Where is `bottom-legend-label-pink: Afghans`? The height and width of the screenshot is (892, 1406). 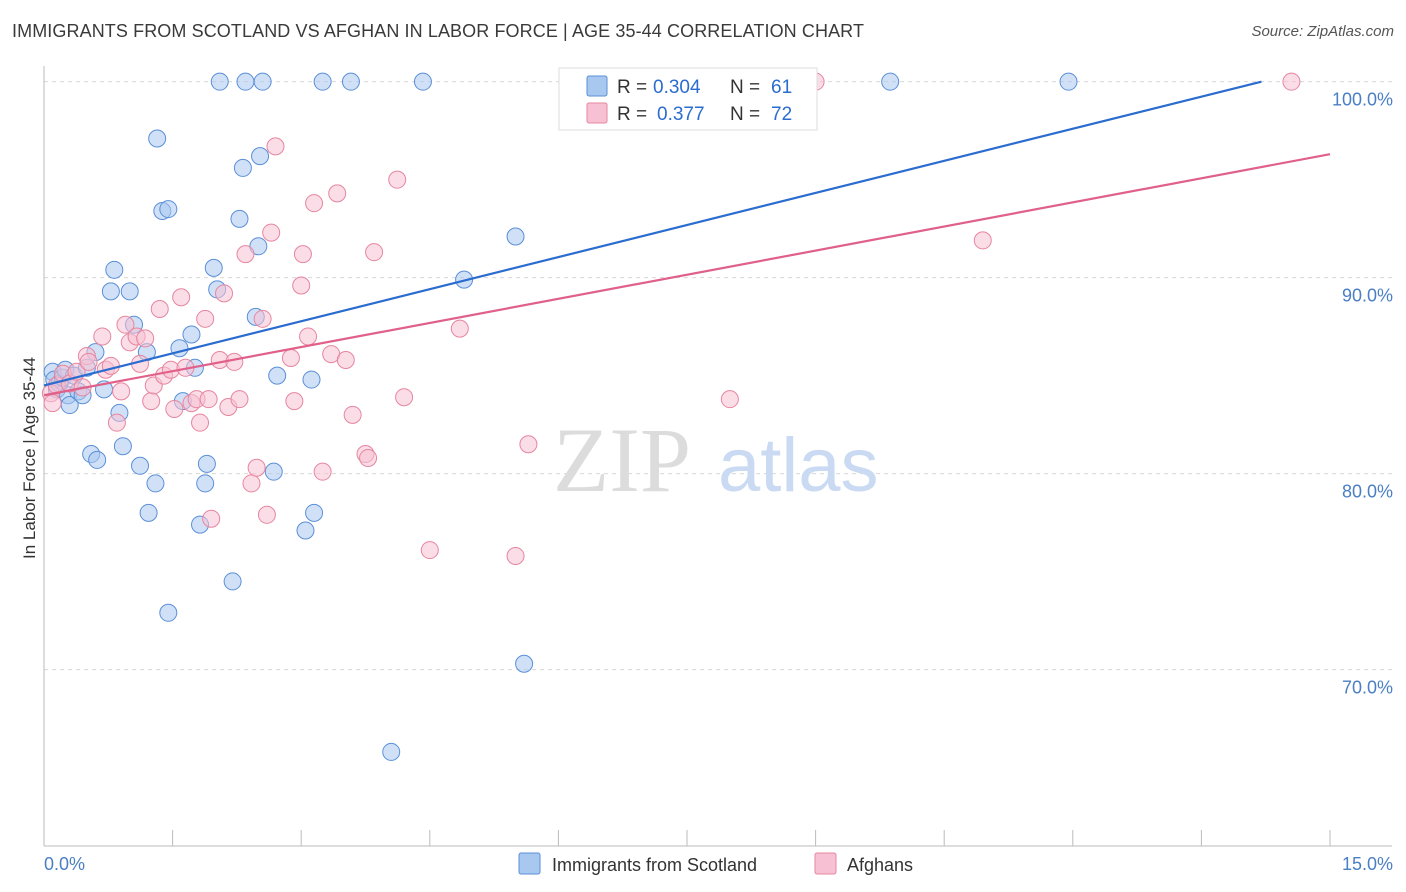
bottom-legend-label-pink: Afghans is located at coordinates (880, 865).